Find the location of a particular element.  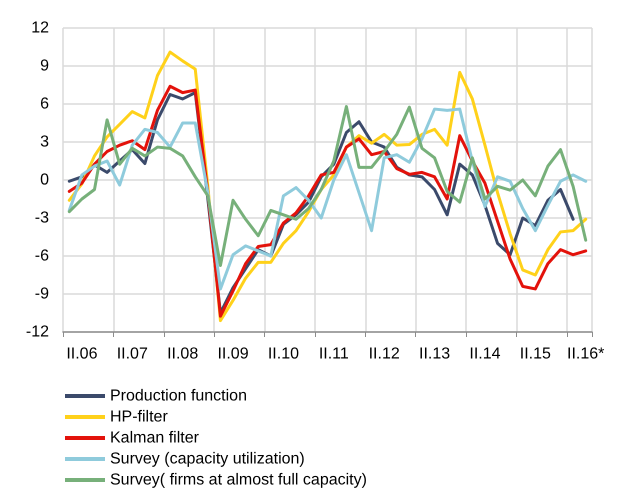

legend-label: Survey (capacity utilization) is located at coordinates (207, 459).